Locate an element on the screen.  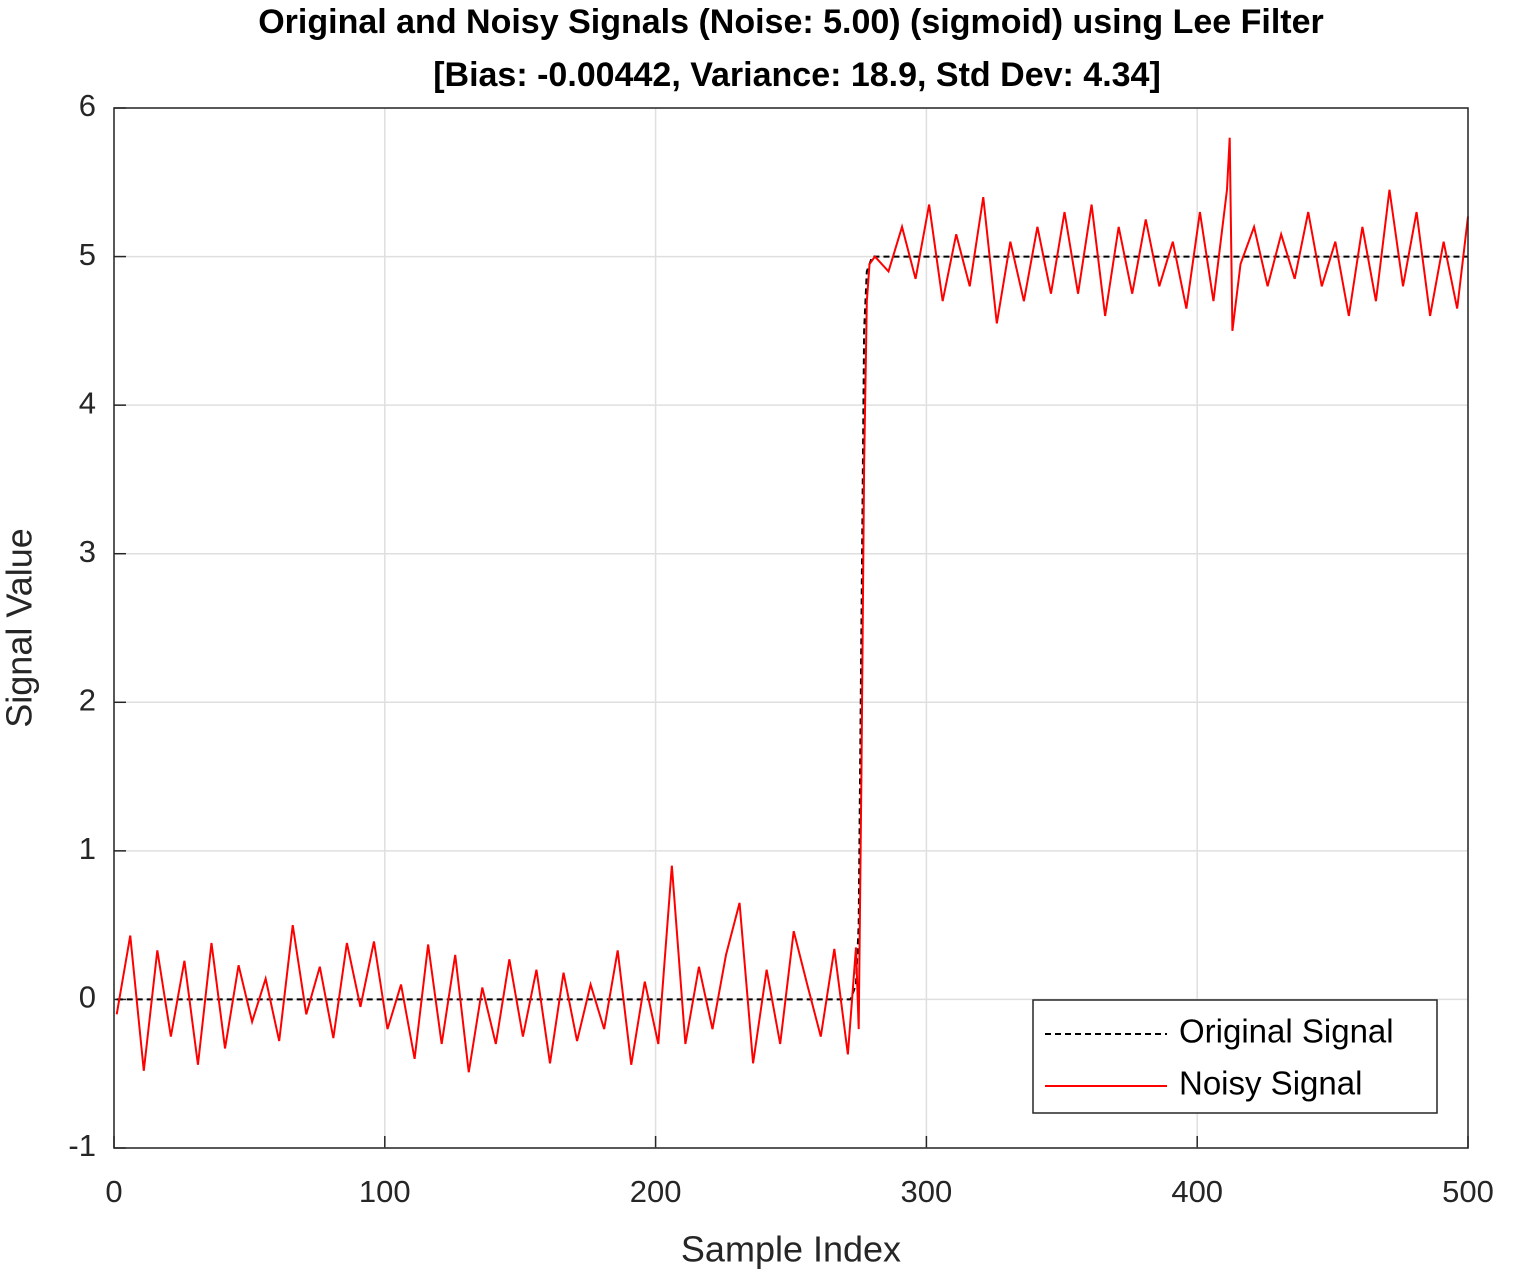
y-tick-label: -1 is located at coordinates (82, 1145).